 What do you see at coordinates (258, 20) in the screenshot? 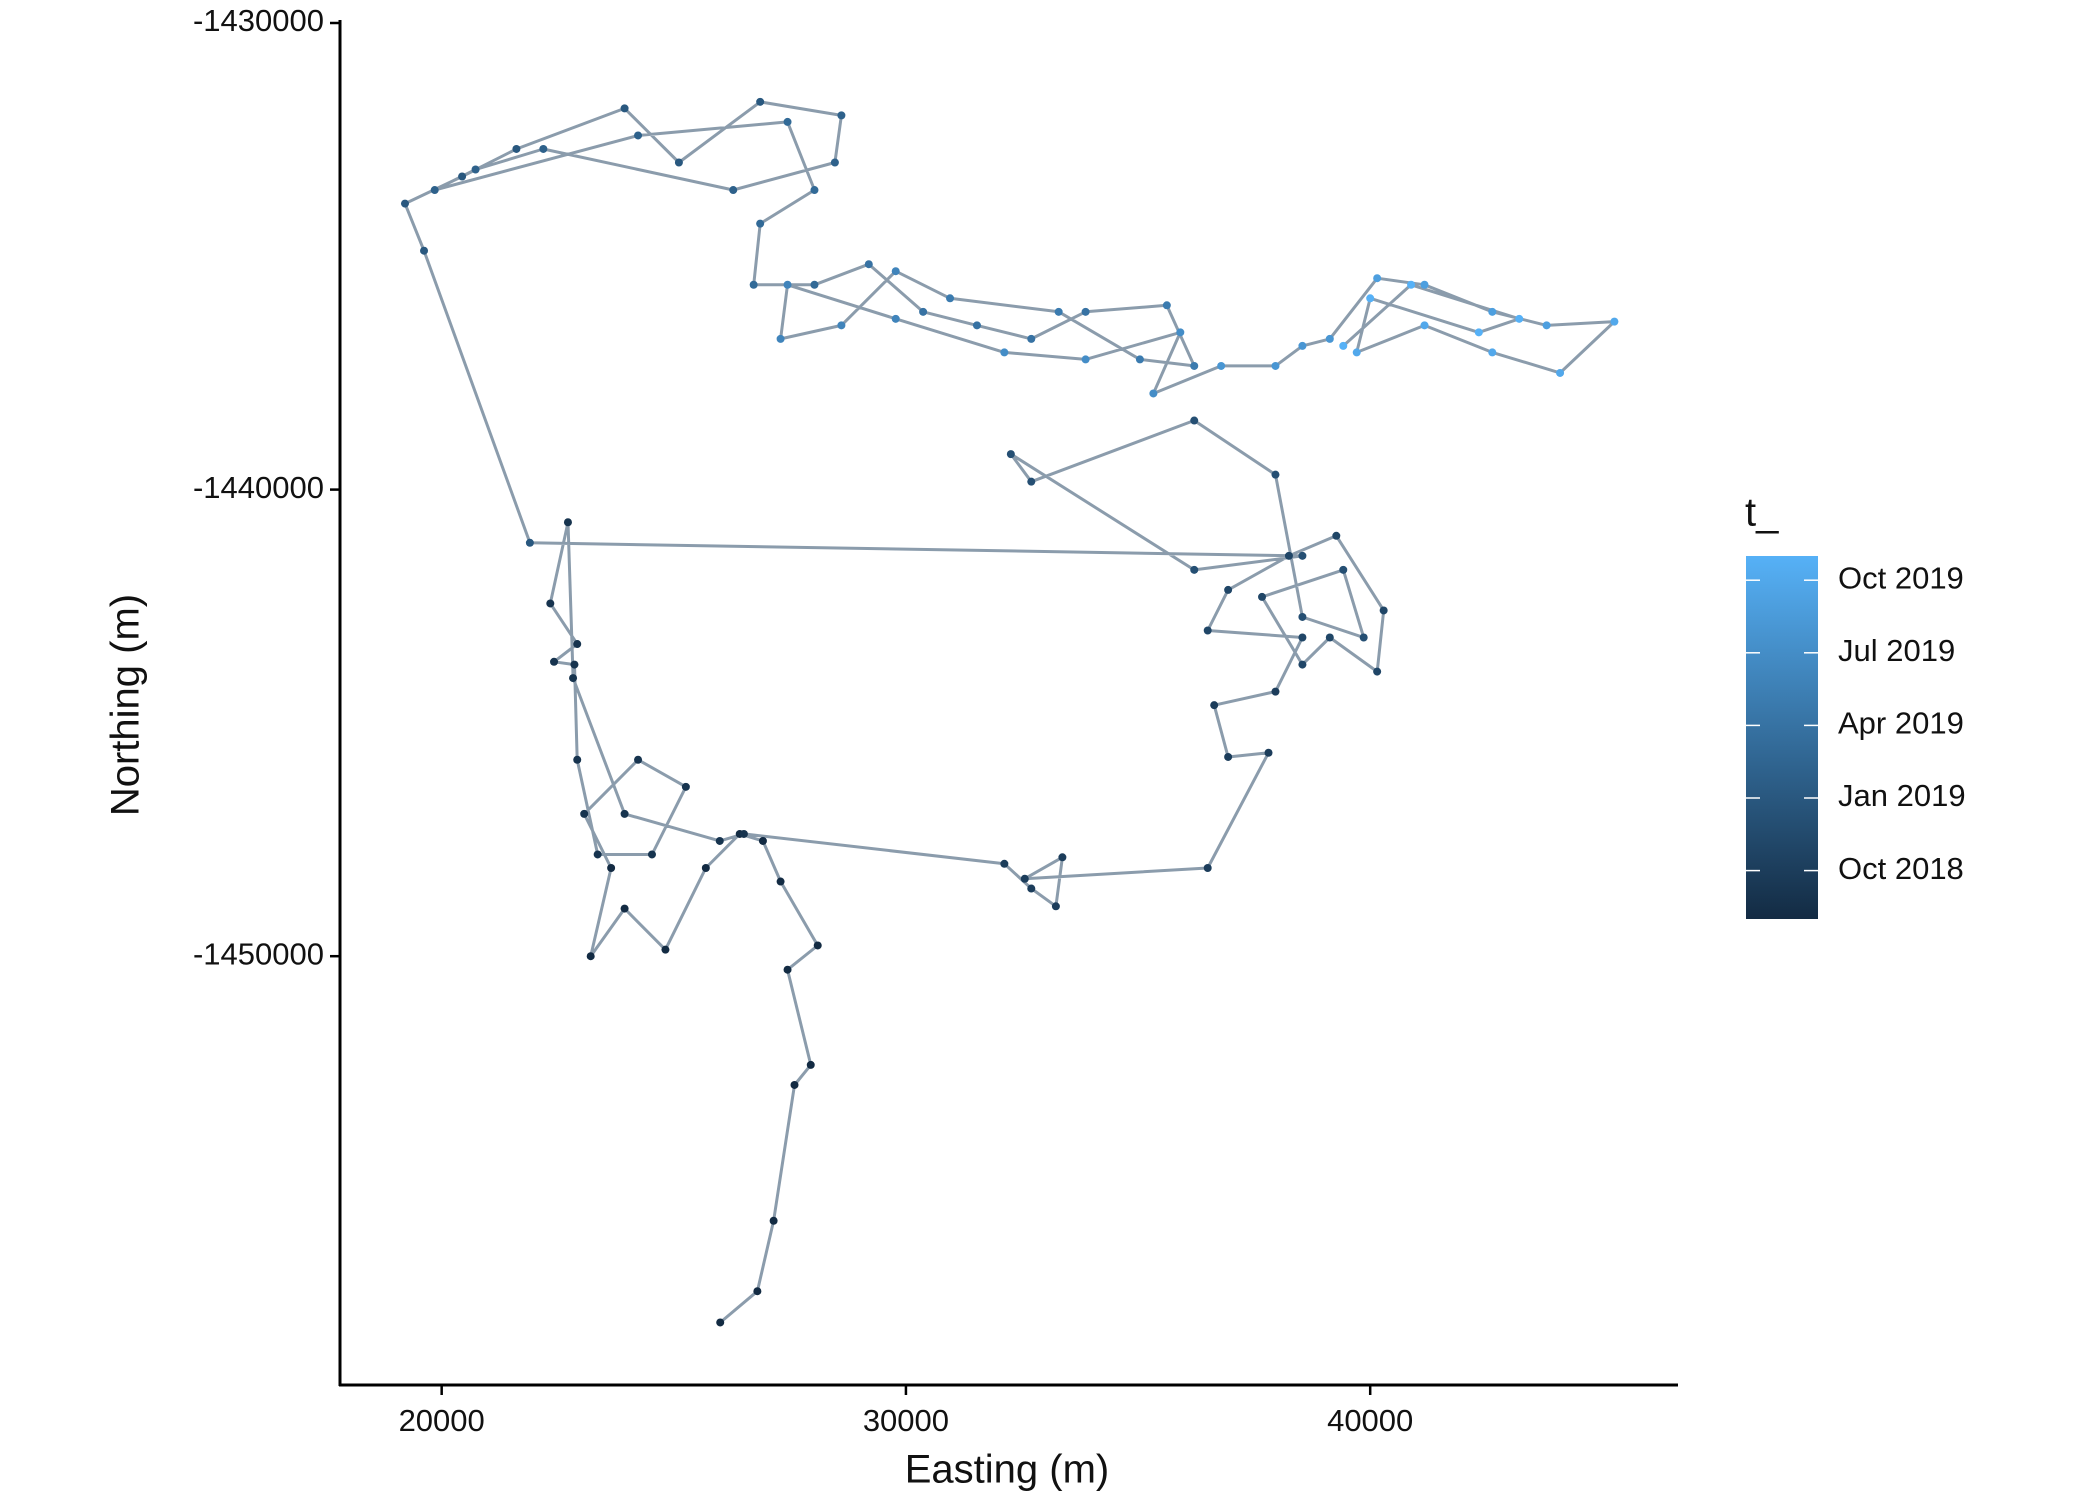
I see `y-tick-label: -1430000` at bounding box center [258, 20].